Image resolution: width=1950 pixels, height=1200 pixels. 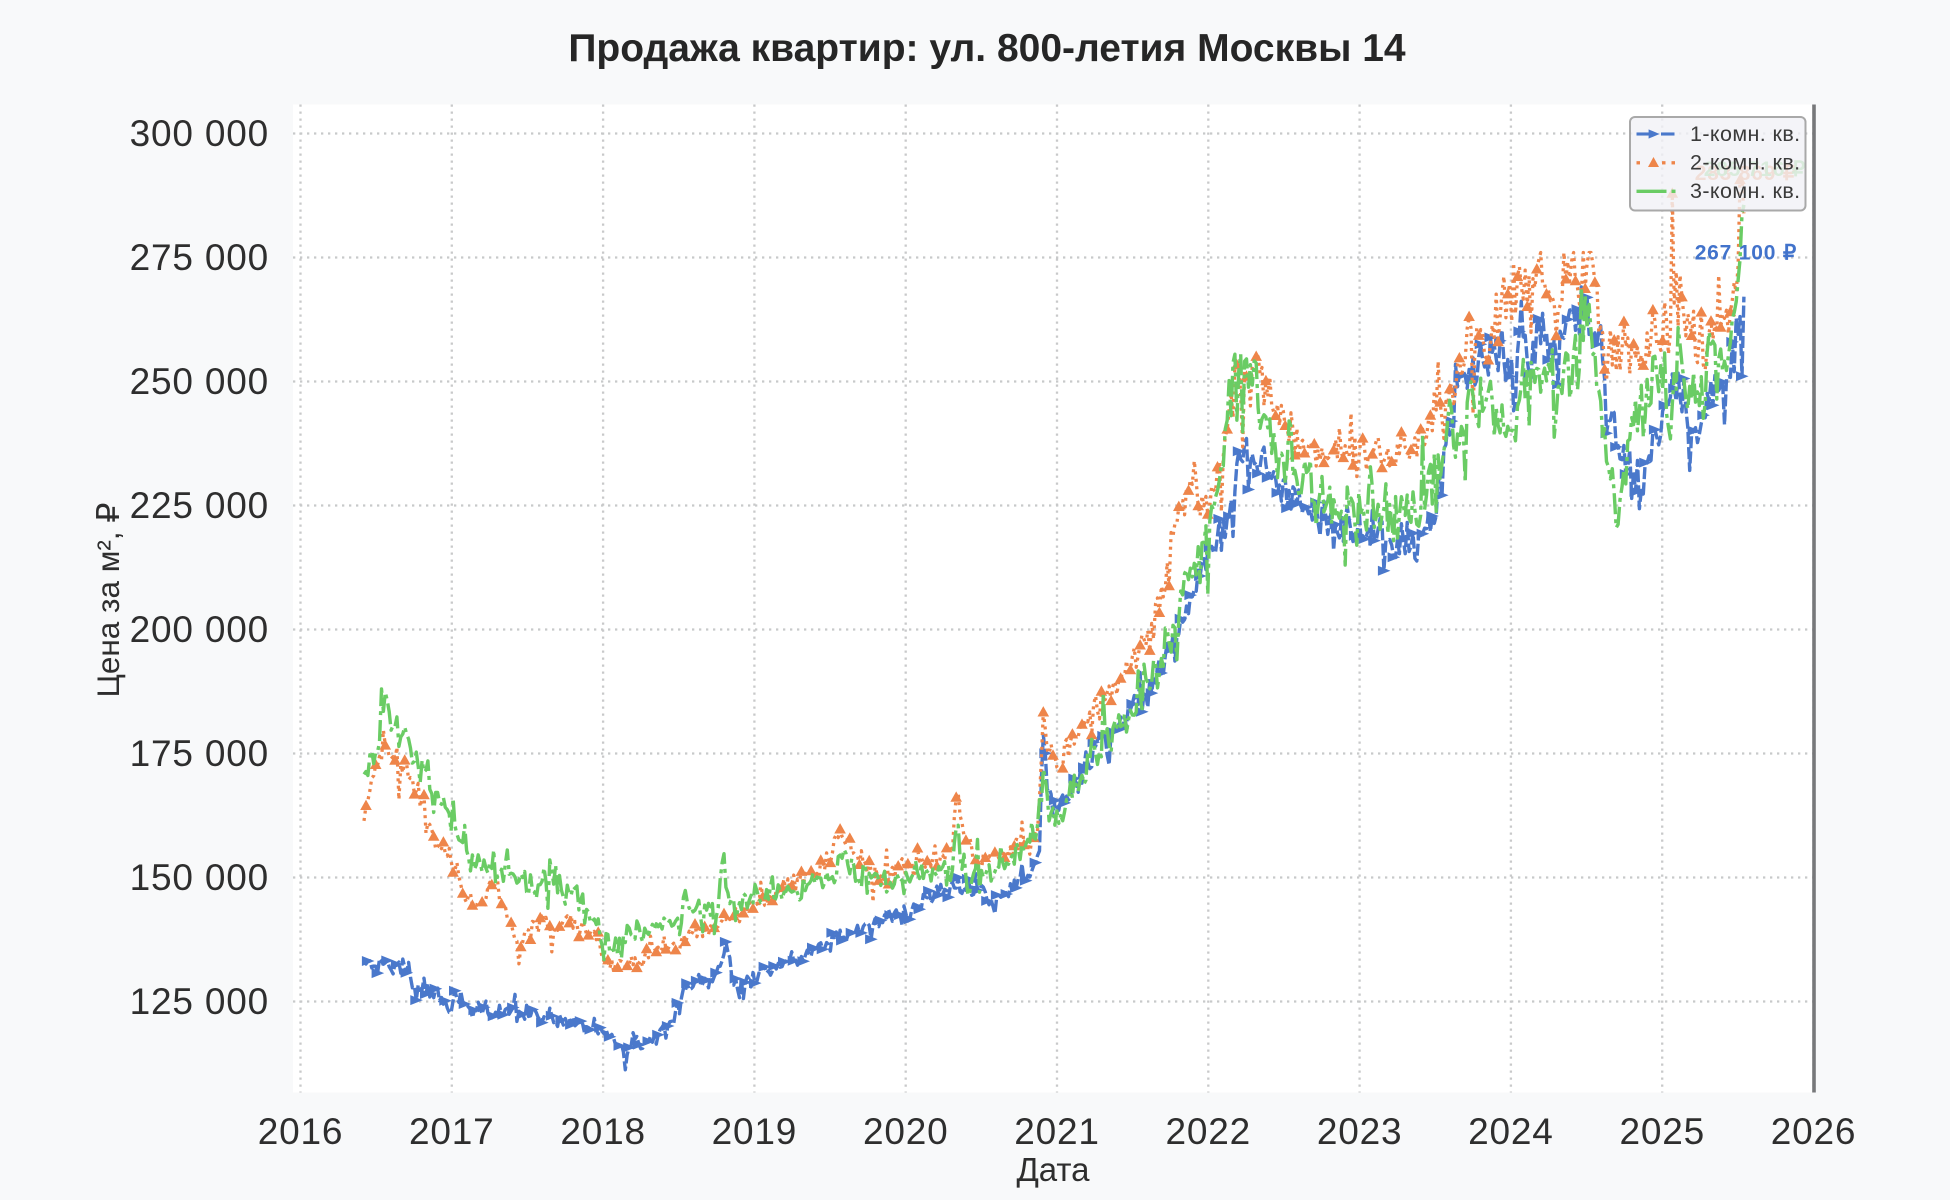 I want to click on svg-text: 125 000, so click(x=199, y=1001).